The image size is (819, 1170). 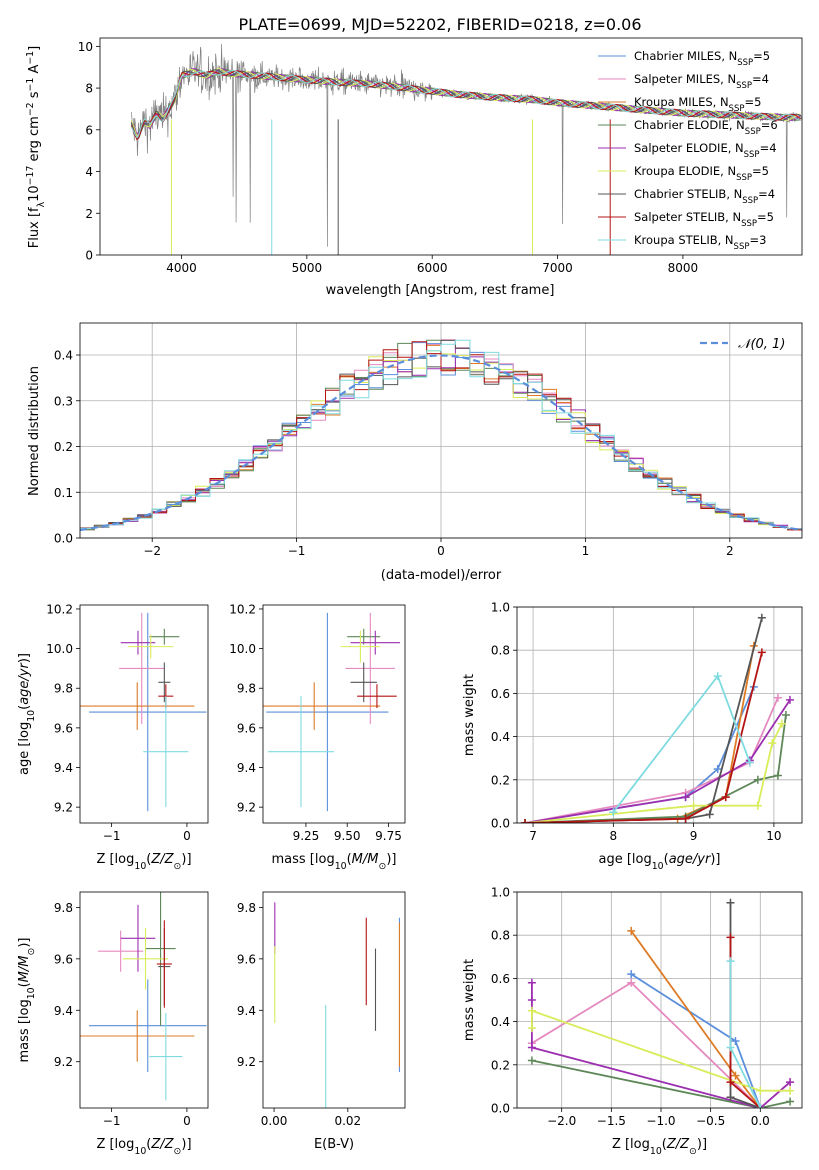 What do you see at coordinates (164, 964) in the screenshot?
I see `errorbar-salpeter-stelib` at bounding box center [164, 964].